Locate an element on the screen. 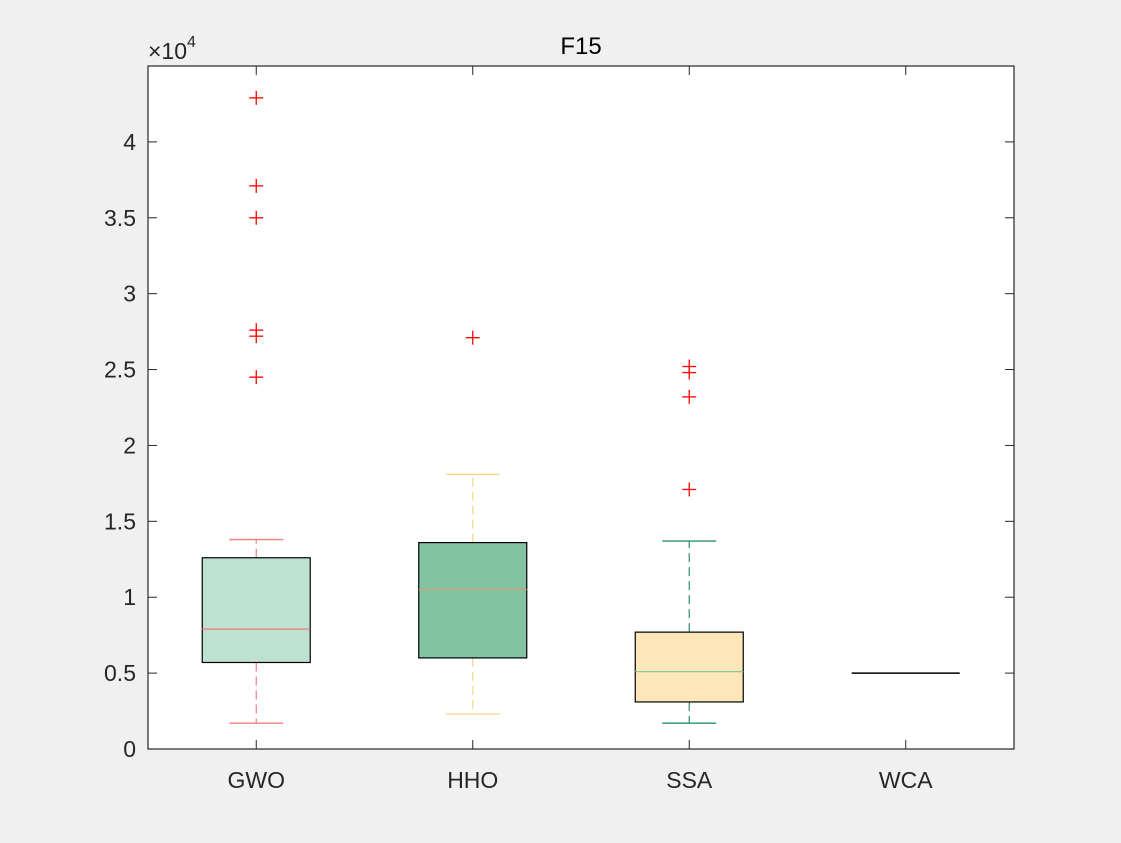  exponent-power: 4 is located at coordinates (191, 42).